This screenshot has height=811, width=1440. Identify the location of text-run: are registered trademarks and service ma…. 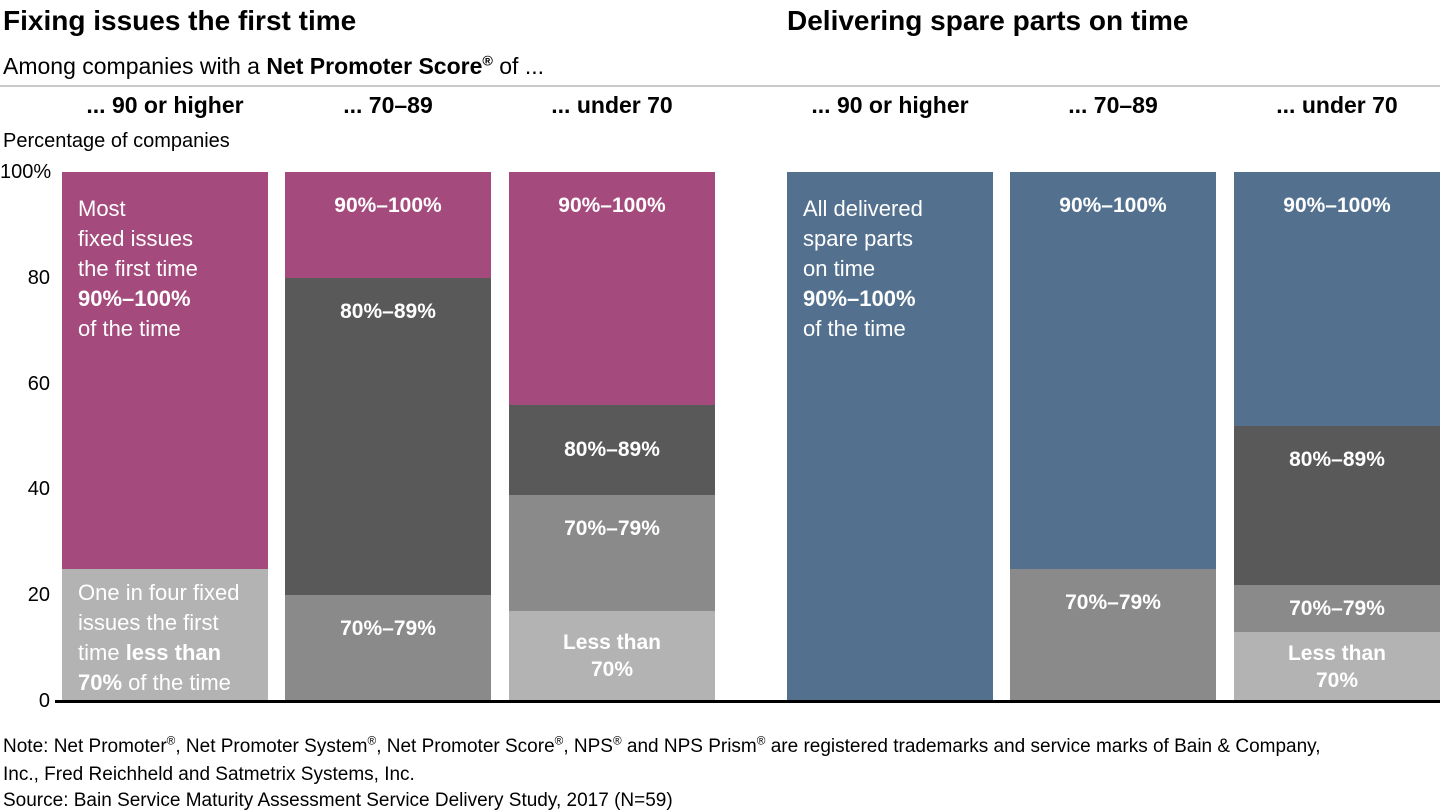
(1043, 746).